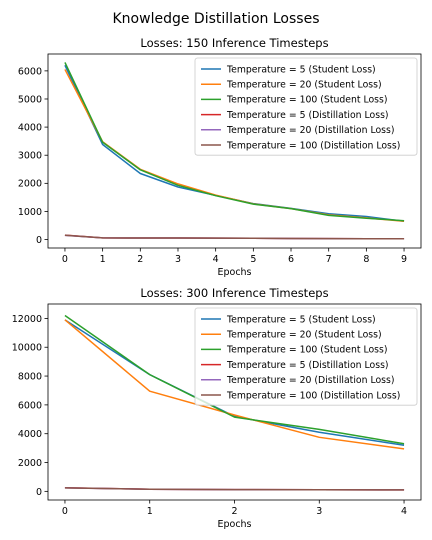 The image size is (432, 540). I want to click on x-tick-label: 8, so click(366, 259).